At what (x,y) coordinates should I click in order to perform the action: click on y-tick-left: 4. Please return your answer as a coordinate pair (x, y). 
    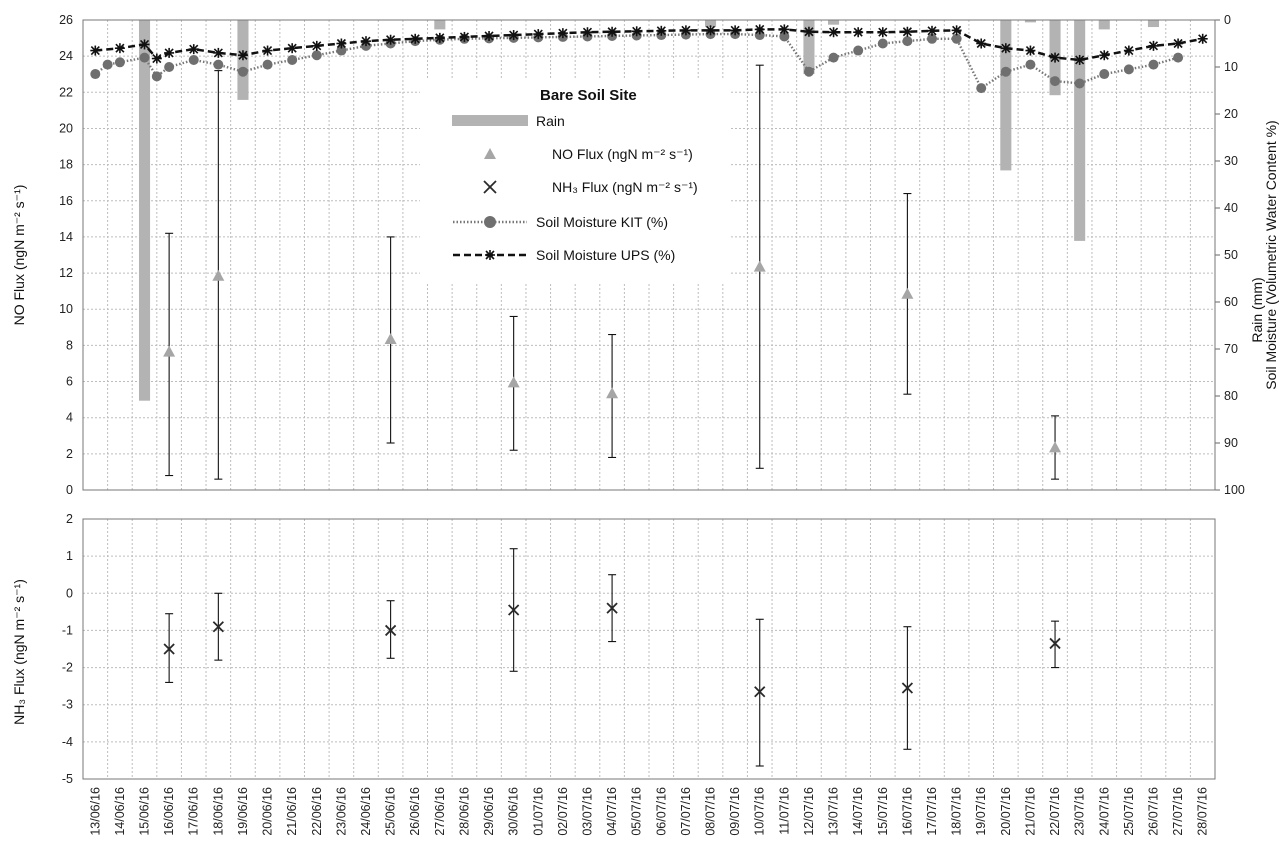
    Looking at the image, I should click on (69, 418).